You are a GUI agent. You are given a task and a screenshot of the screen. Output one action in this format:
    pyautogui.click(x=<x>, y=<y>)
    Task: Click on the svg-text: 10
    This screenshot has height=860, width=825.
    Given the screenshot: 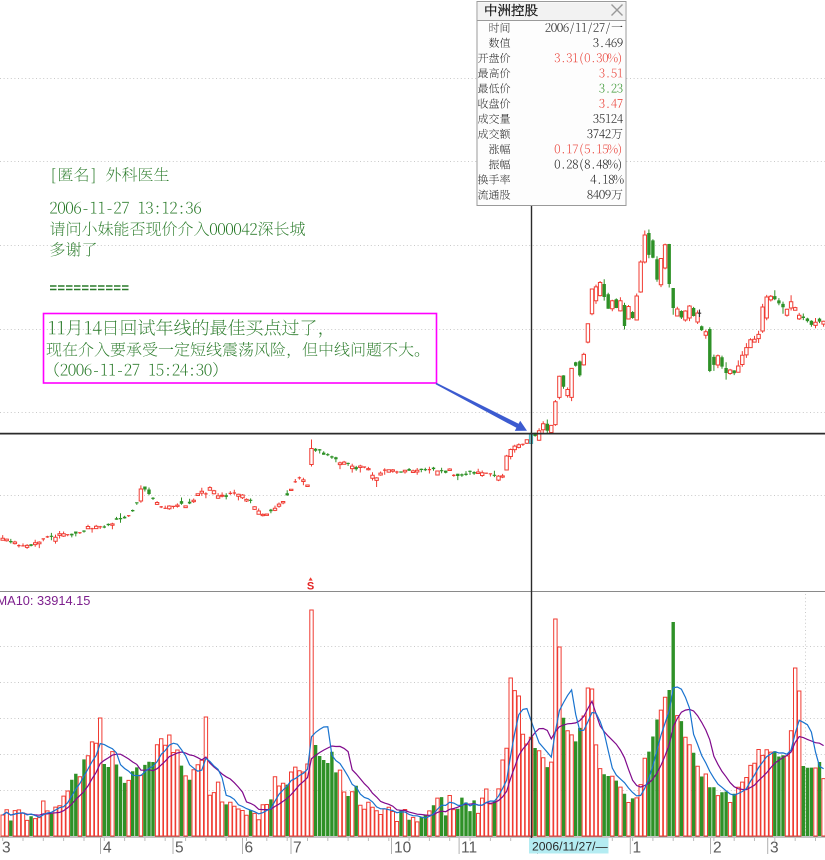 What is the action you would take?
    pyautogui.click(x=403, y=848)
    